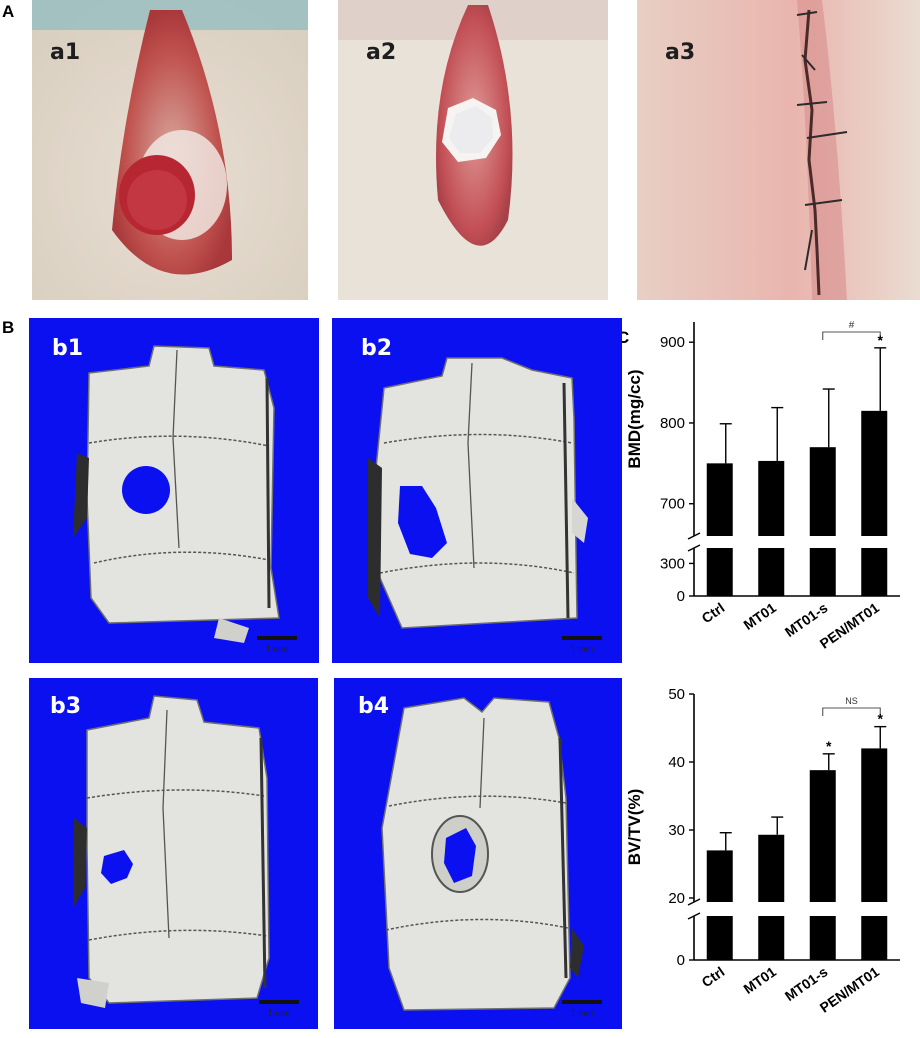 The width and height of the screenshot is (920, 1038). Describe the element at coordinates (672, 504) in the screenshot. I see `y-tick-label: 700` at that location.